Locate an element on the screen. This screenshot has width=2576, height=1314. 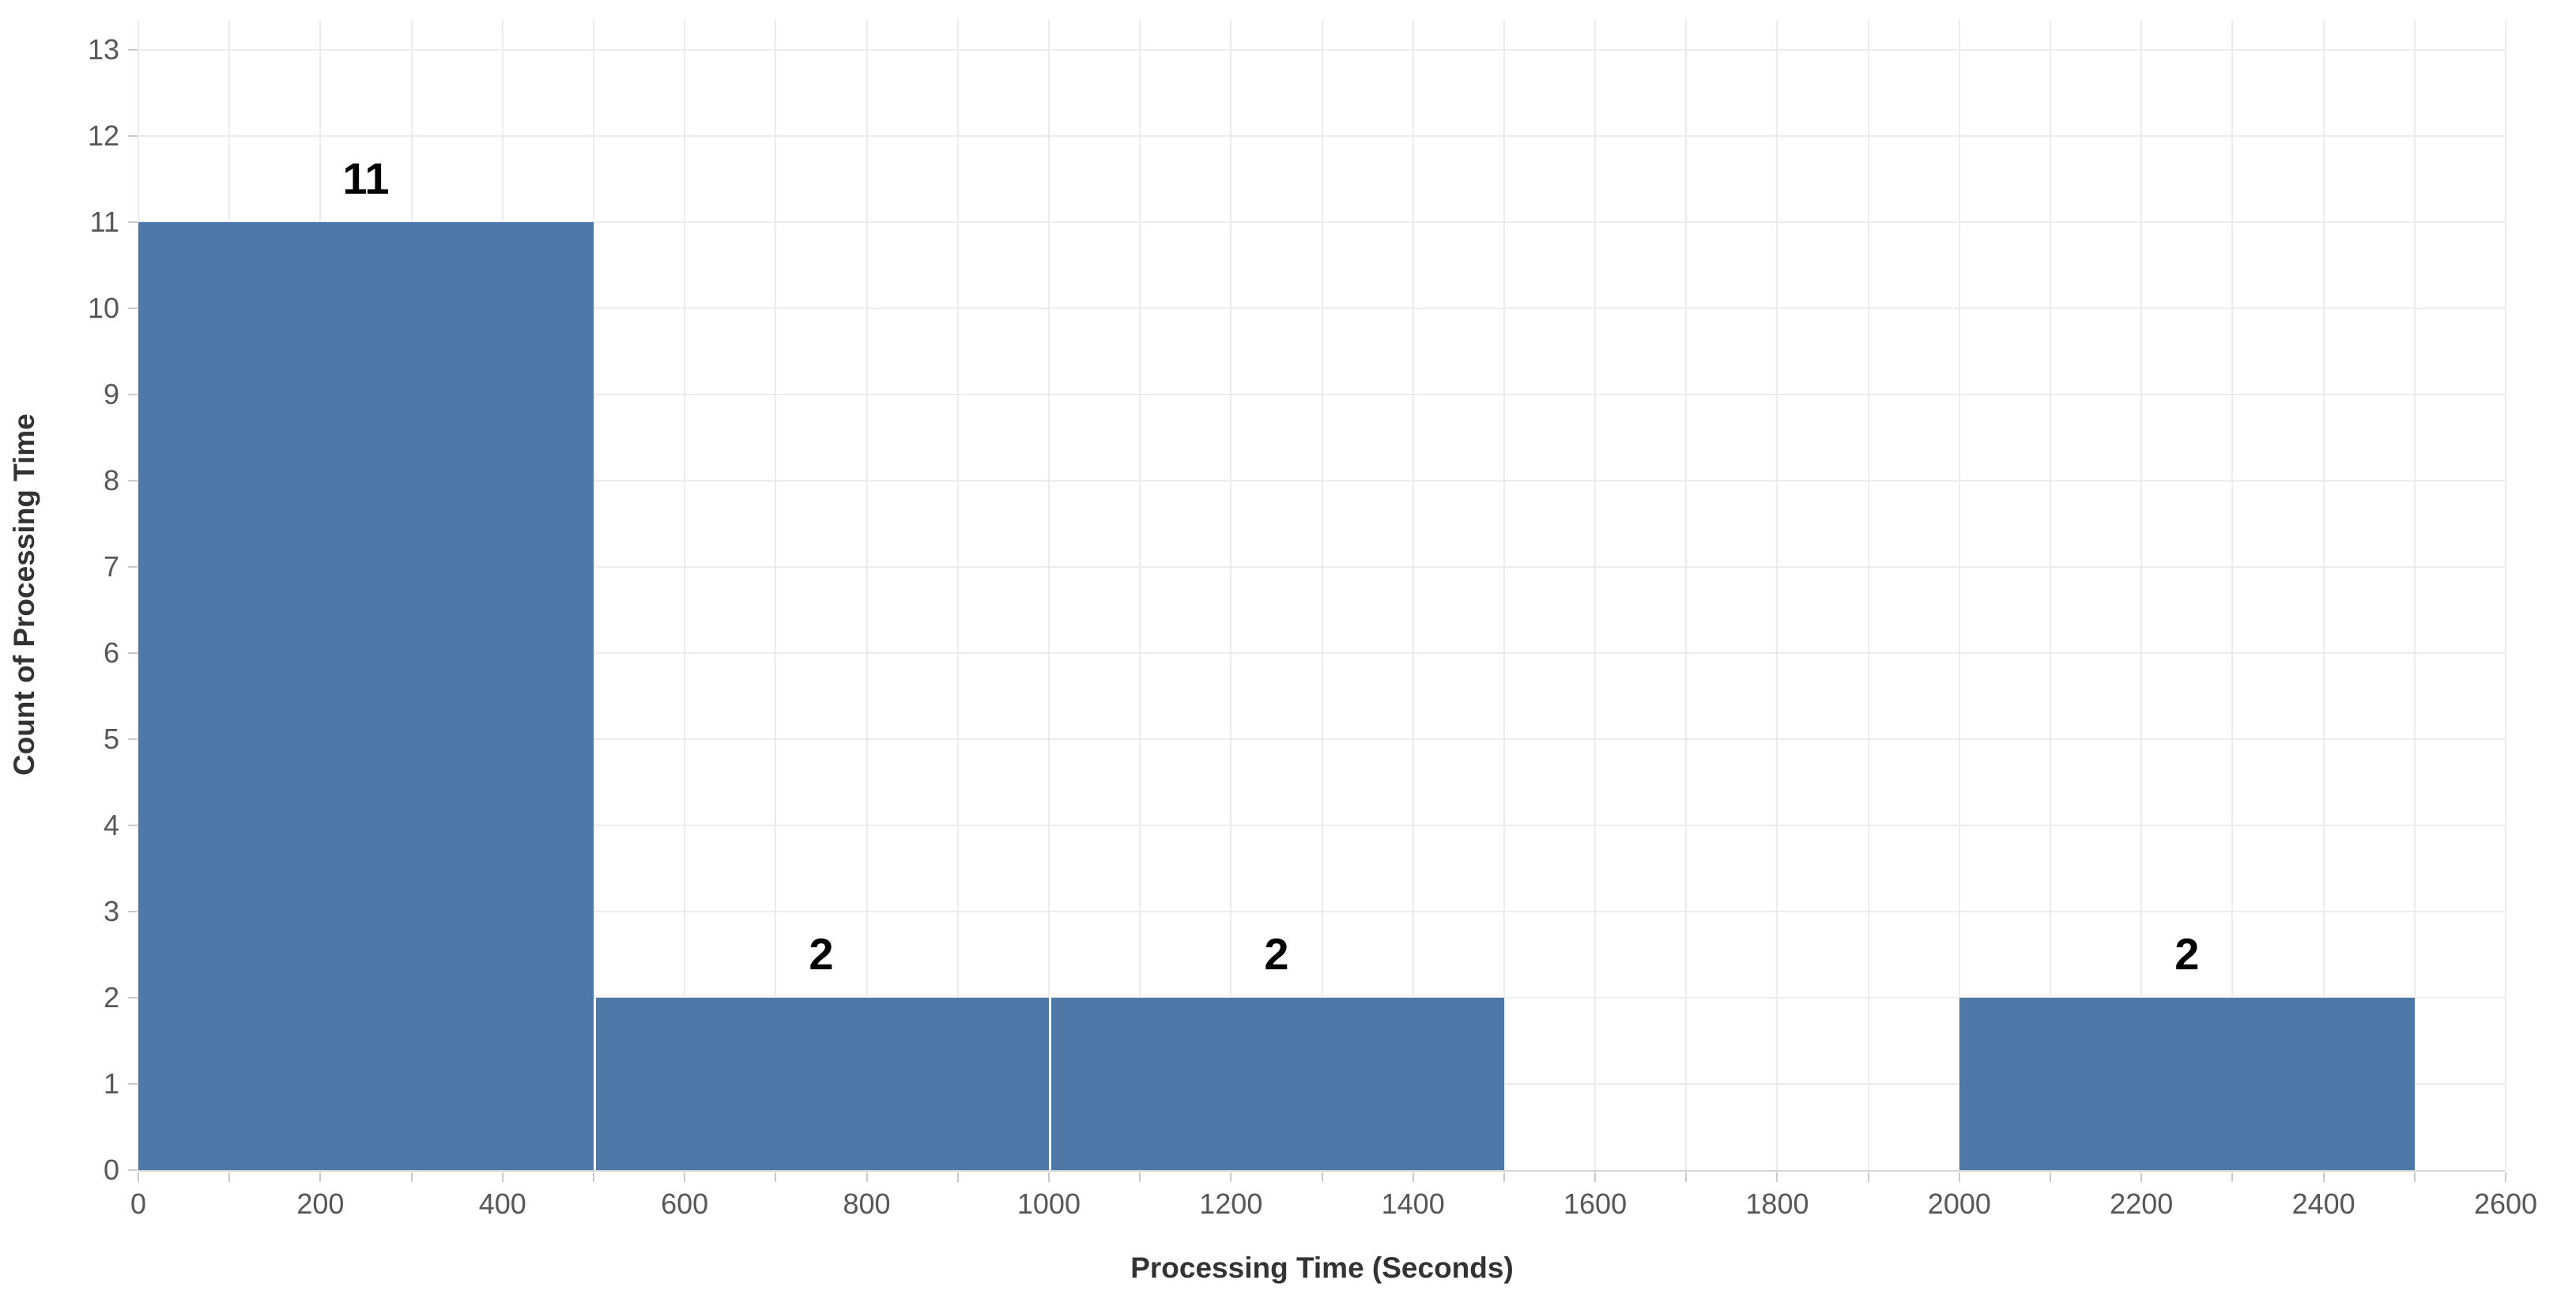
y-tick-label: 1 is located at coordinates (111, 1084).